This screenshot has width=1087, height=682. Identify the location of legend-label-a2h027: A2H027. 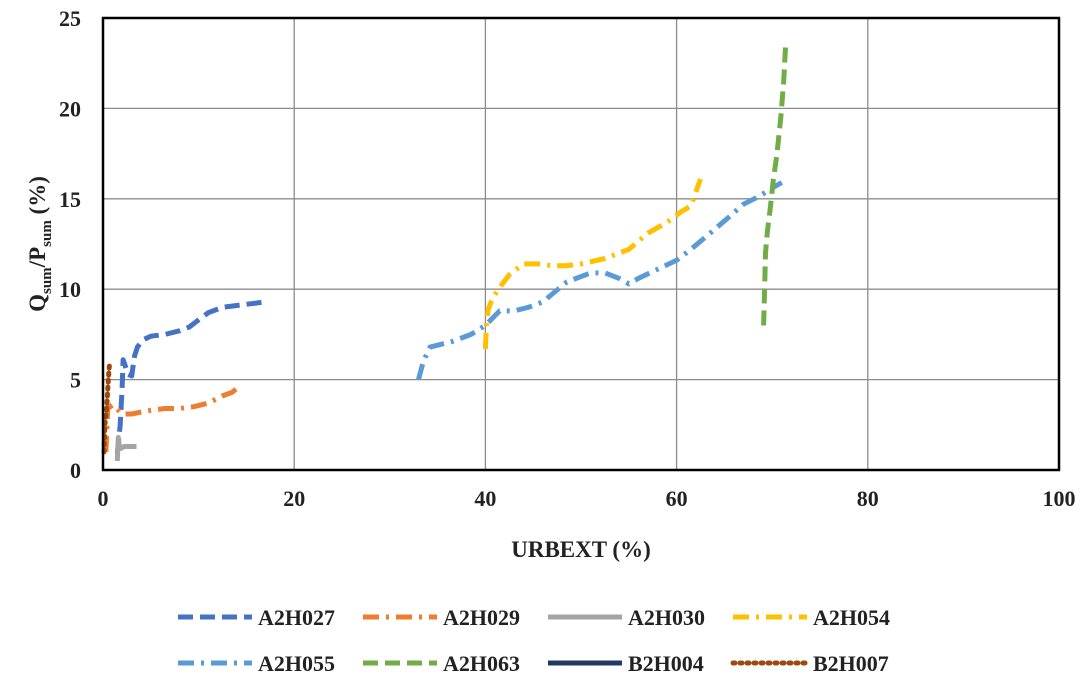
(296, 617).